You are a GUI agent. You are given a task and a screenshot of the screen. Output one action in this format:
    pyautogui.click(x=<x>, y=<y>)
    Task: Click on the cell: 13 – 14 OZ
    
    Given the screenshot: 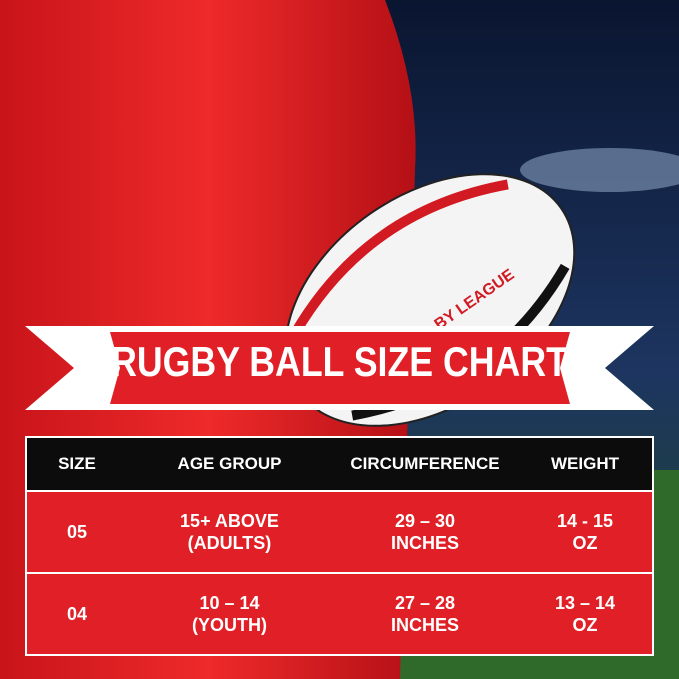 What is the action you would take?
    pyautogui.click(x=585, y=614)
    